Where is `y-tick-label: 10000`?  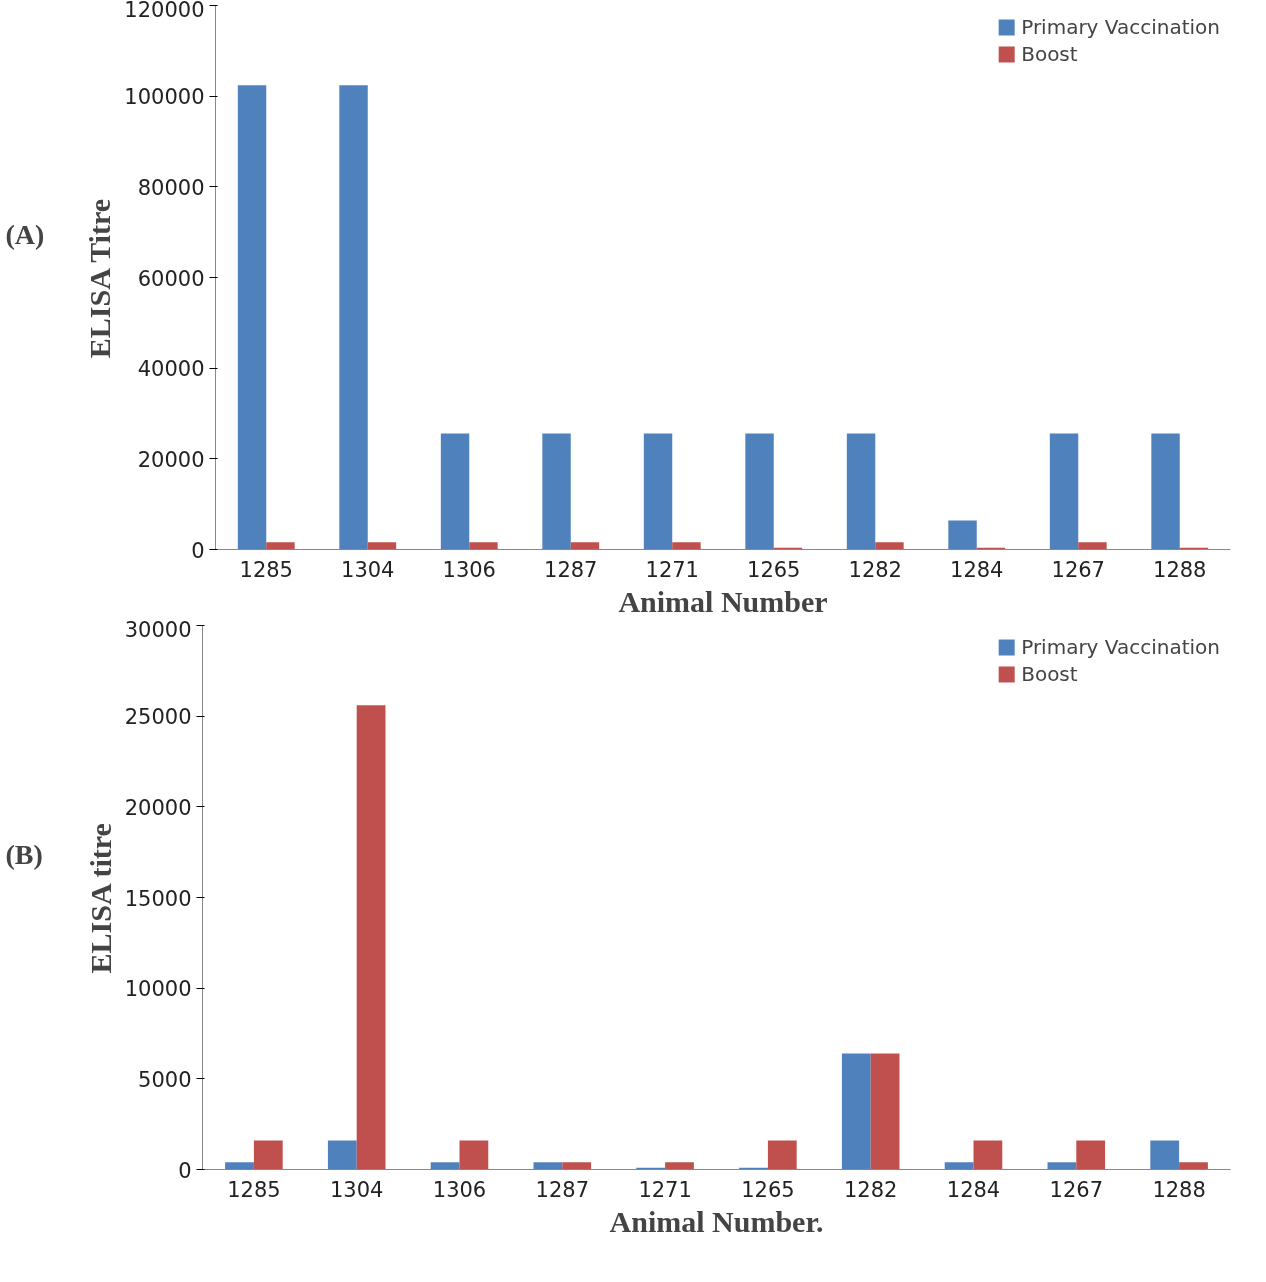
y-tick-label: 10000 is located at coordinates (158, 989).